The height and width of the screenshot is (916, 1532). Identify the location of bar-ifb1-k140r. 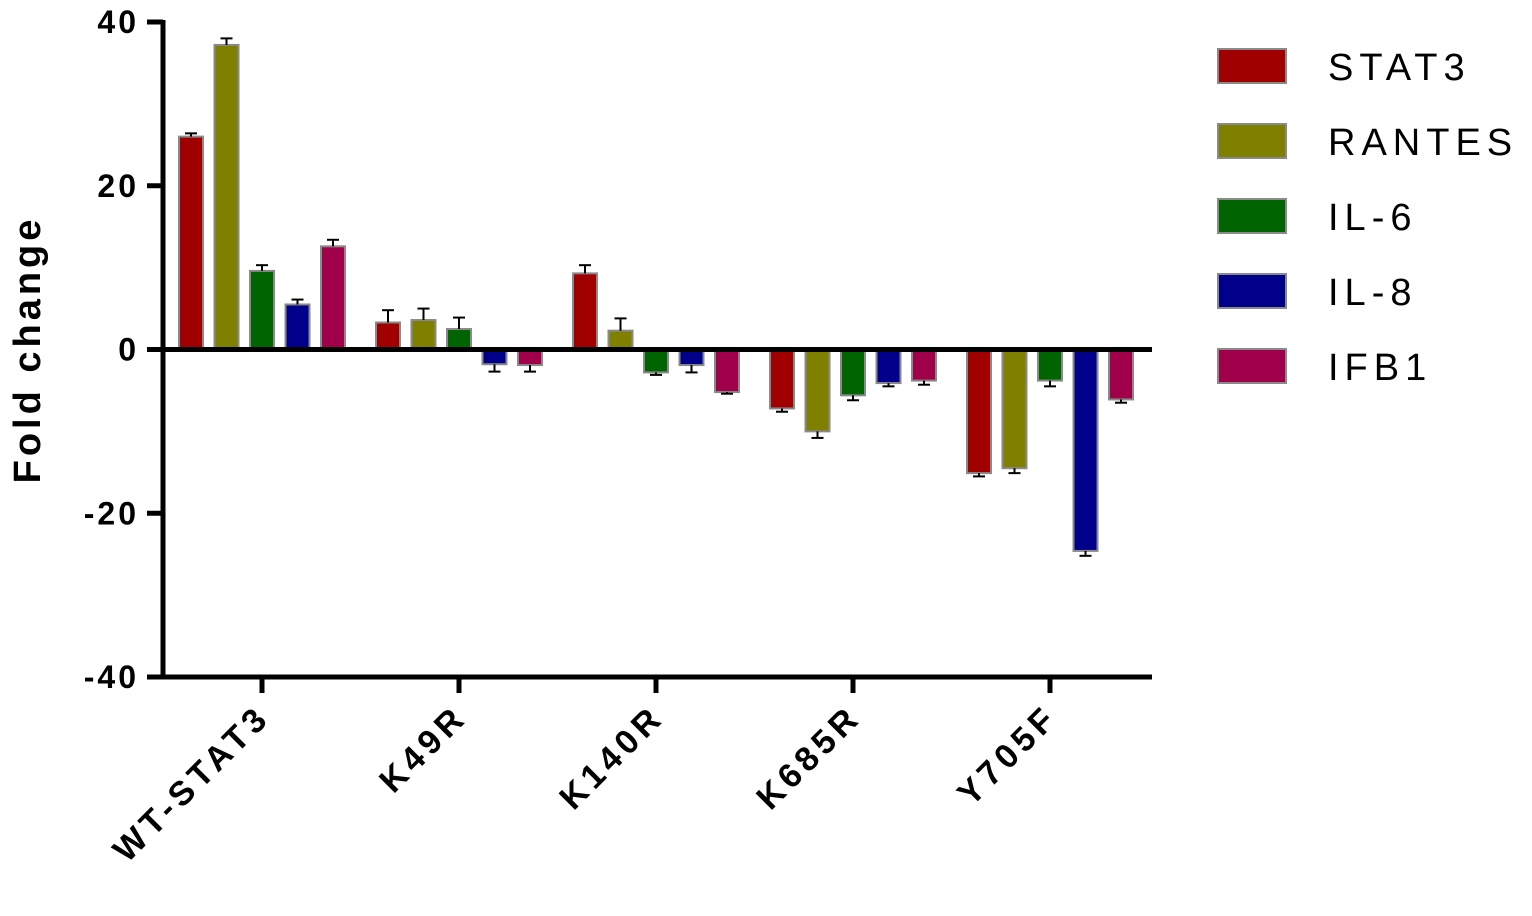
(727, 371).